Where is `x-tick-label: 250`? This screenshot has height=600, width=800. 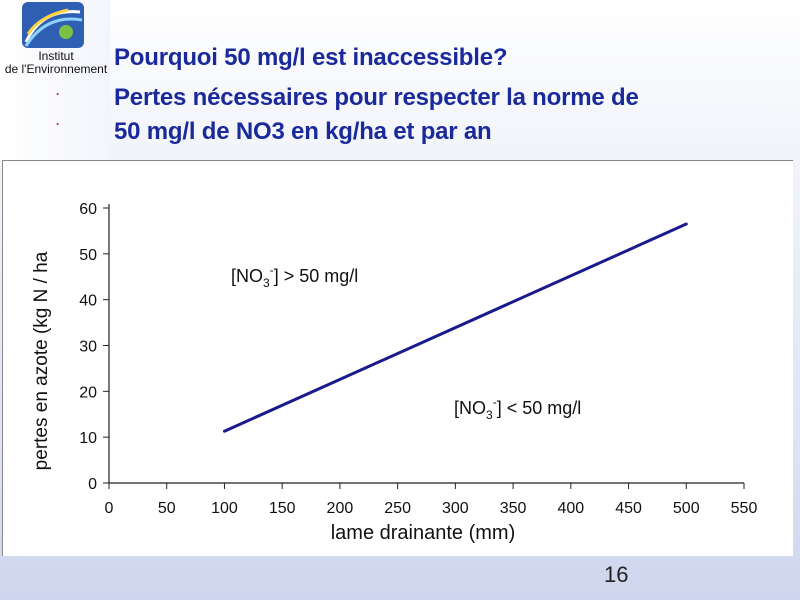
x-tick-label: 250 is located at coordinates (397, 508).